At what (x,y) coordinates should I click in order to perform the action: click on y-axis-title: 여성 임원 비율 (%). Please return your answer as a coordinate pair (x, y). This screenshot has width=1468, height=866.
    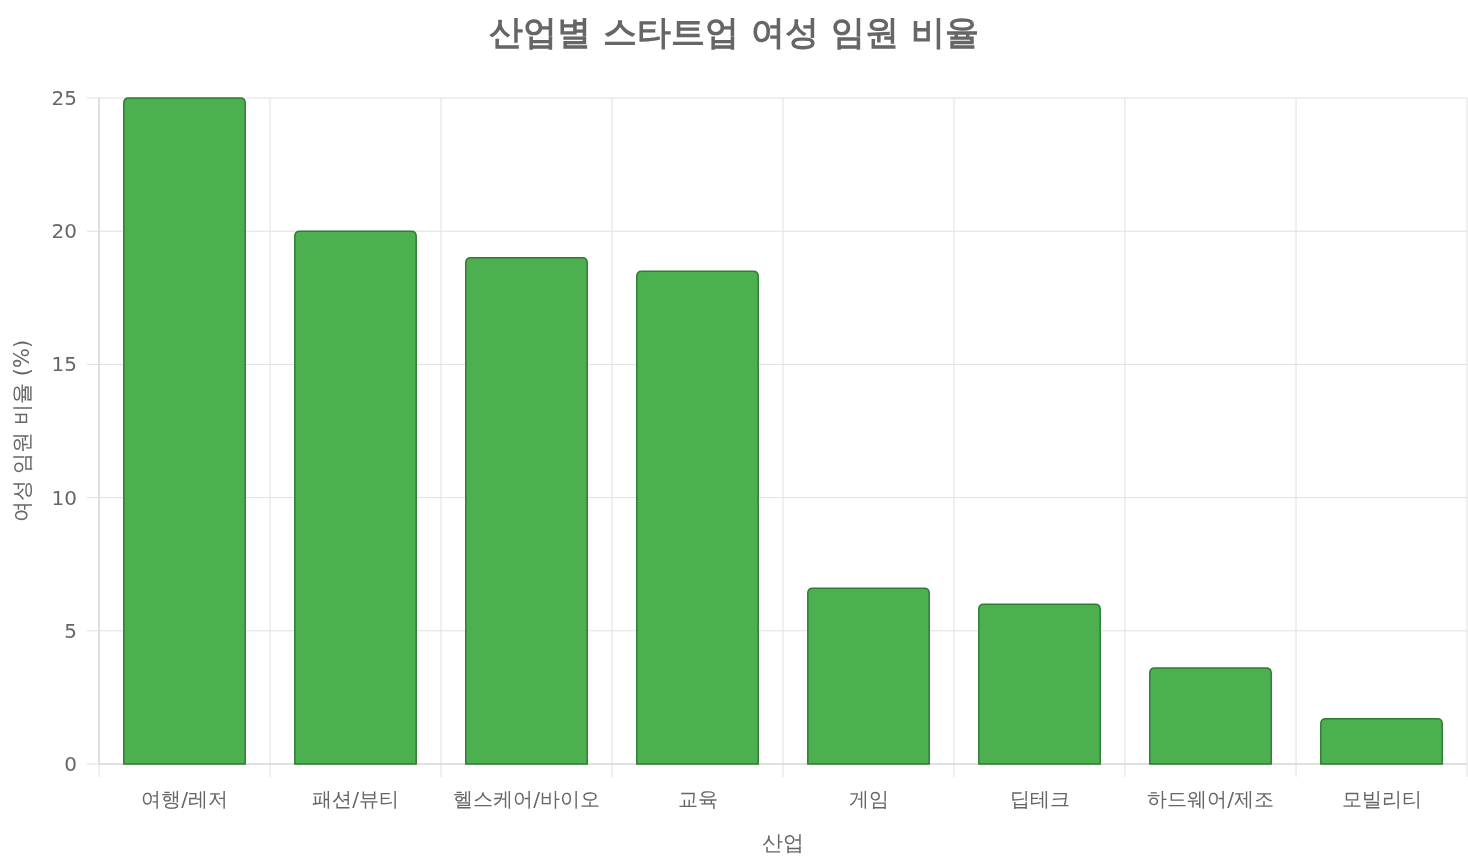
    Looking at the image, I should click on (22, 431).